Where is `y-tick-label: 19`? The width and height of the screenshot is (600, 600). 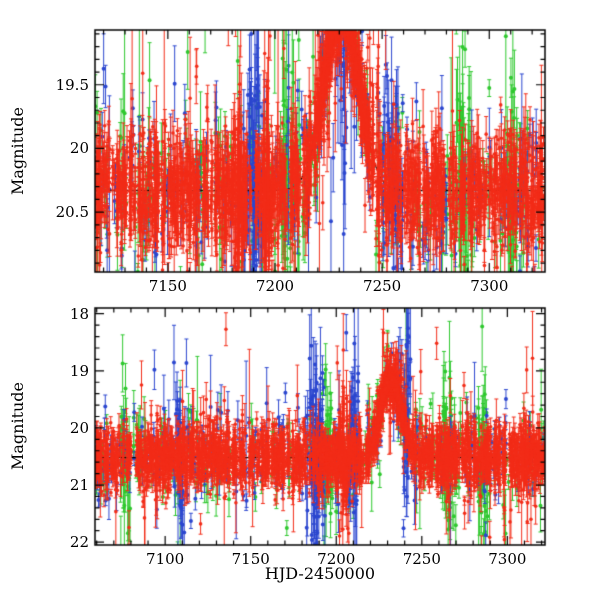 y-tick-label: 19 is located at coordinates (79, 370).